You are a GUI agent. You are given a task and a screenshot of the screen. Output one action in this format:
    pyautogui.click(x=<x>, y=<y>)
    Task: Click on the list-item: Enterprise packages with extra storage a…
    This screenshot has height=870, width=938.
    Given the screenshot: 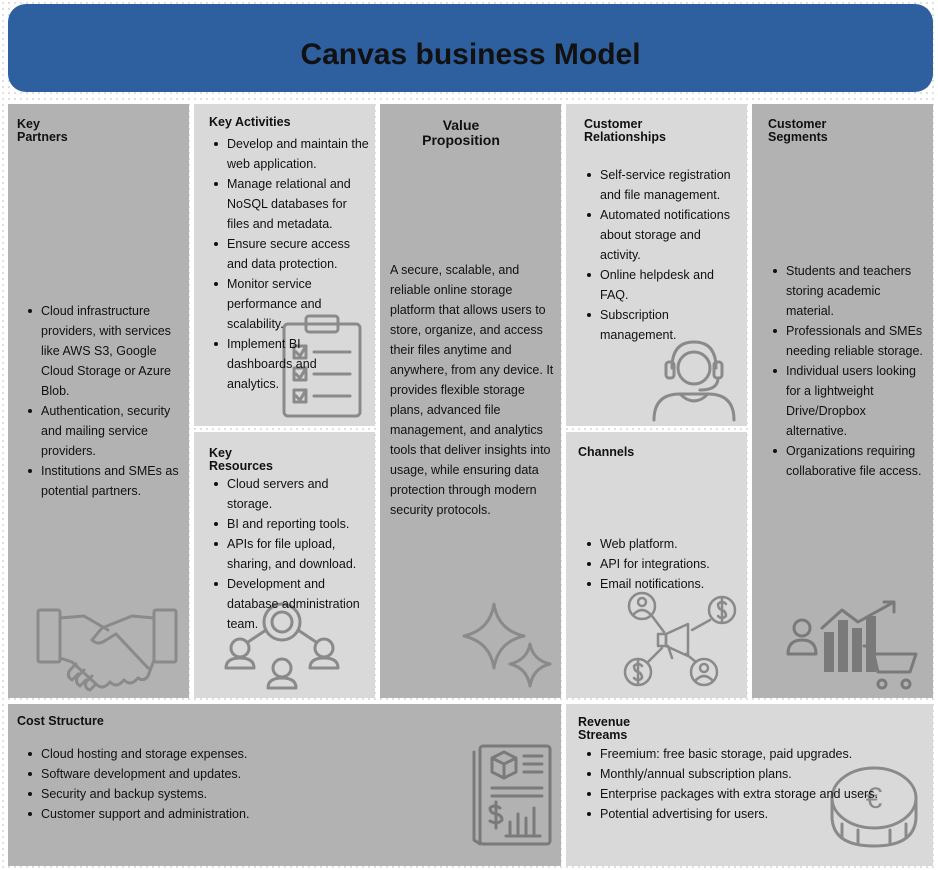 What is the action you would take?
    pyautogui.click(x=756, y=794)
    